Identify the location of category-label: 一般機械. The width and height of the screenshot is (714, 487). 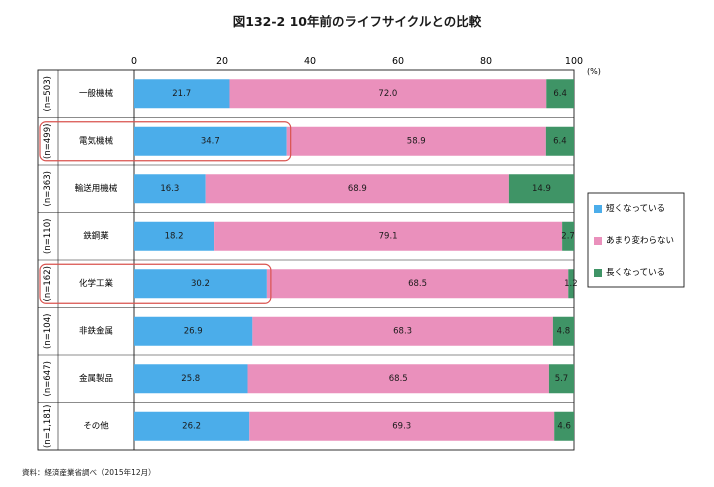
(96, 93).